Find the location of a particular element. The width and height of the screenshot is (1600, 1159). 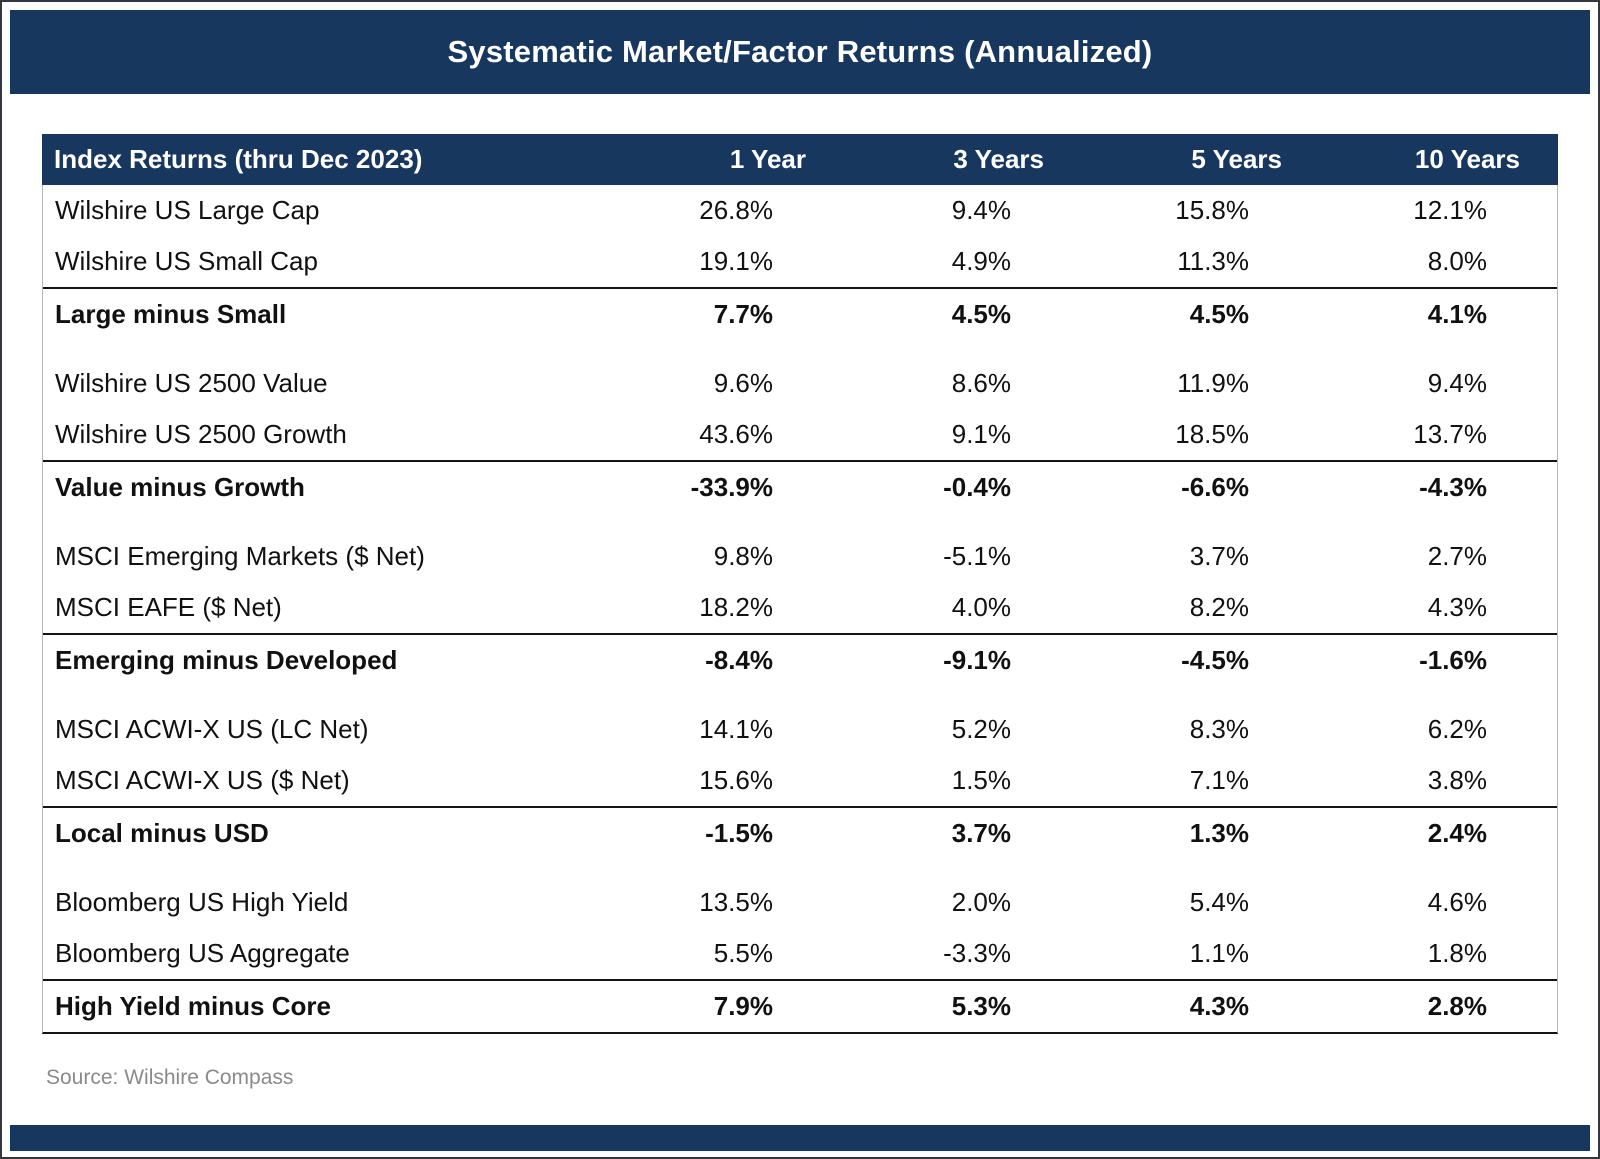

value-1y: 9.8% is located at coordinates (743, 556).